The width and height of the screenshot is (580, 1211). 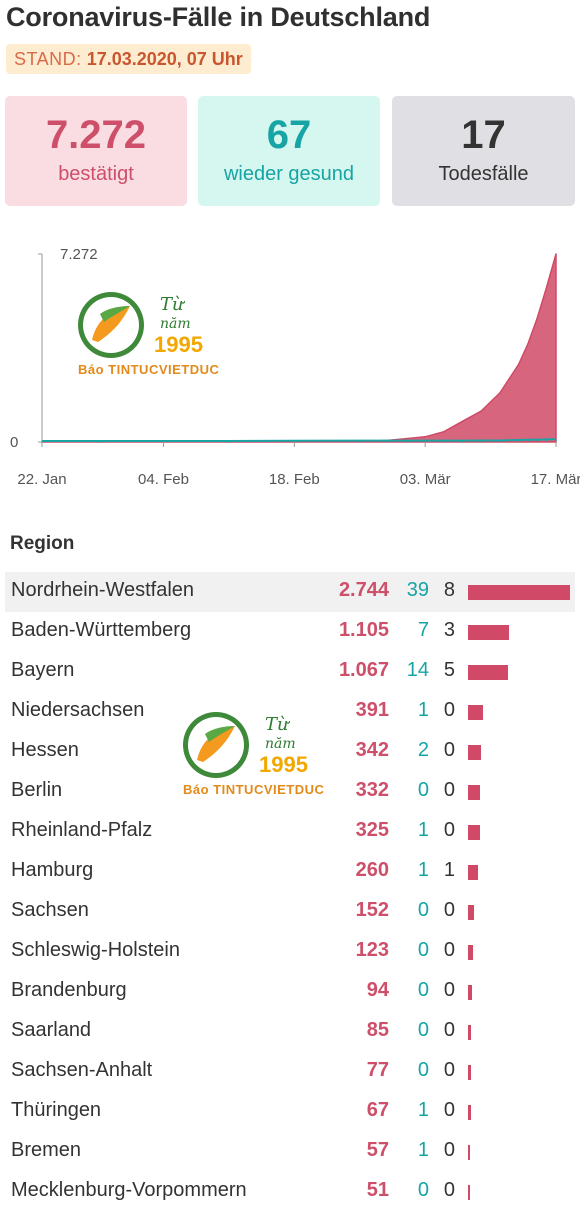 I want to click on page-title: Coronavirus-Fälle in Deutschland, so click(x=218, y=17).